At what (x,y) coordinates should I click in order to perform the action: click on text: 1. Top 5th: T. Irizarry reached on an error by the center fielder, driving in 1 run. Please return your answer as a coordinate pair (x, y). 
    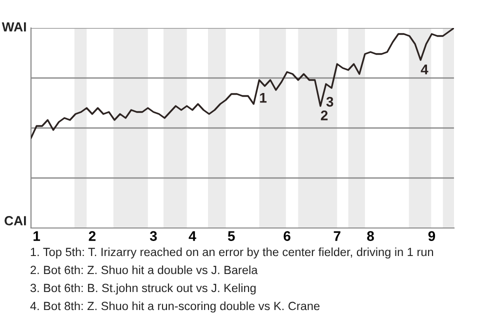
    Looking at the image, I should click on (232, 253).